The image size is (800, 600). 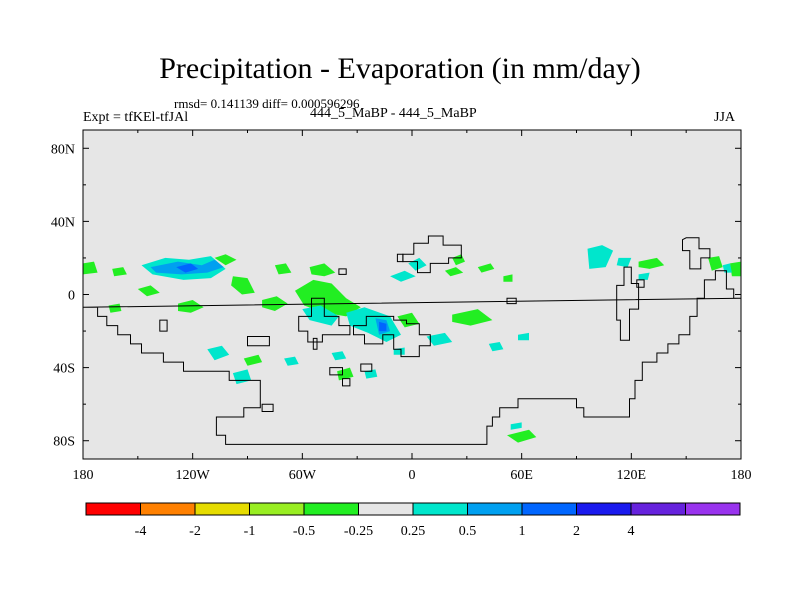 What do you see at coordinates (63, 222) in the screenshot?
I see `y-tick-label: 40N` at bounding box center [63, 222].